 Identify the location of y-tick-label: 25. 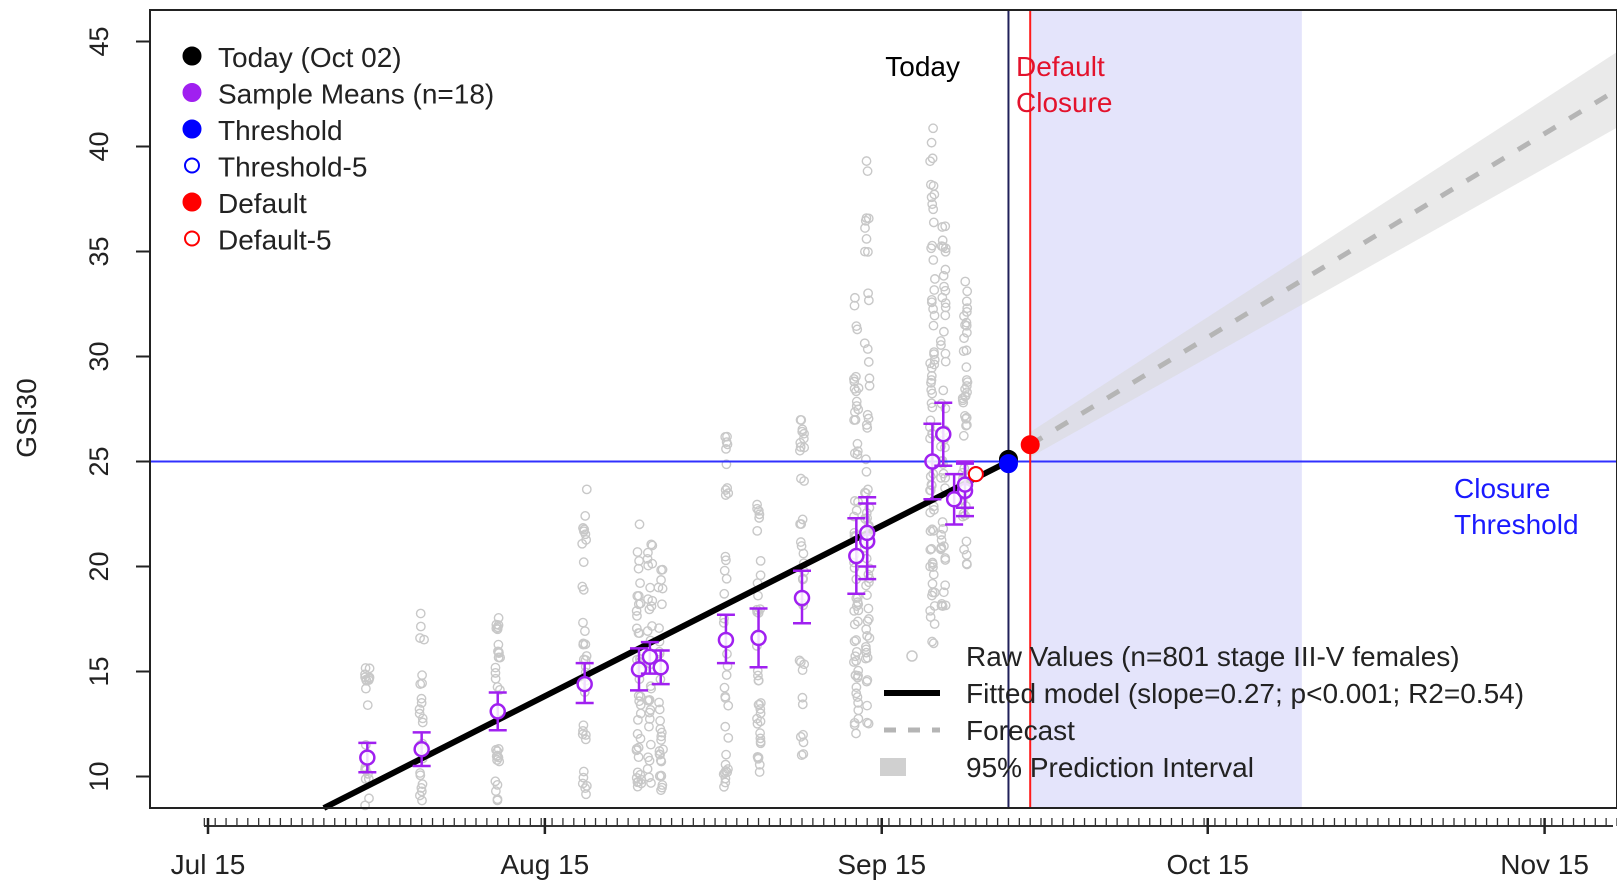
(99, 461).